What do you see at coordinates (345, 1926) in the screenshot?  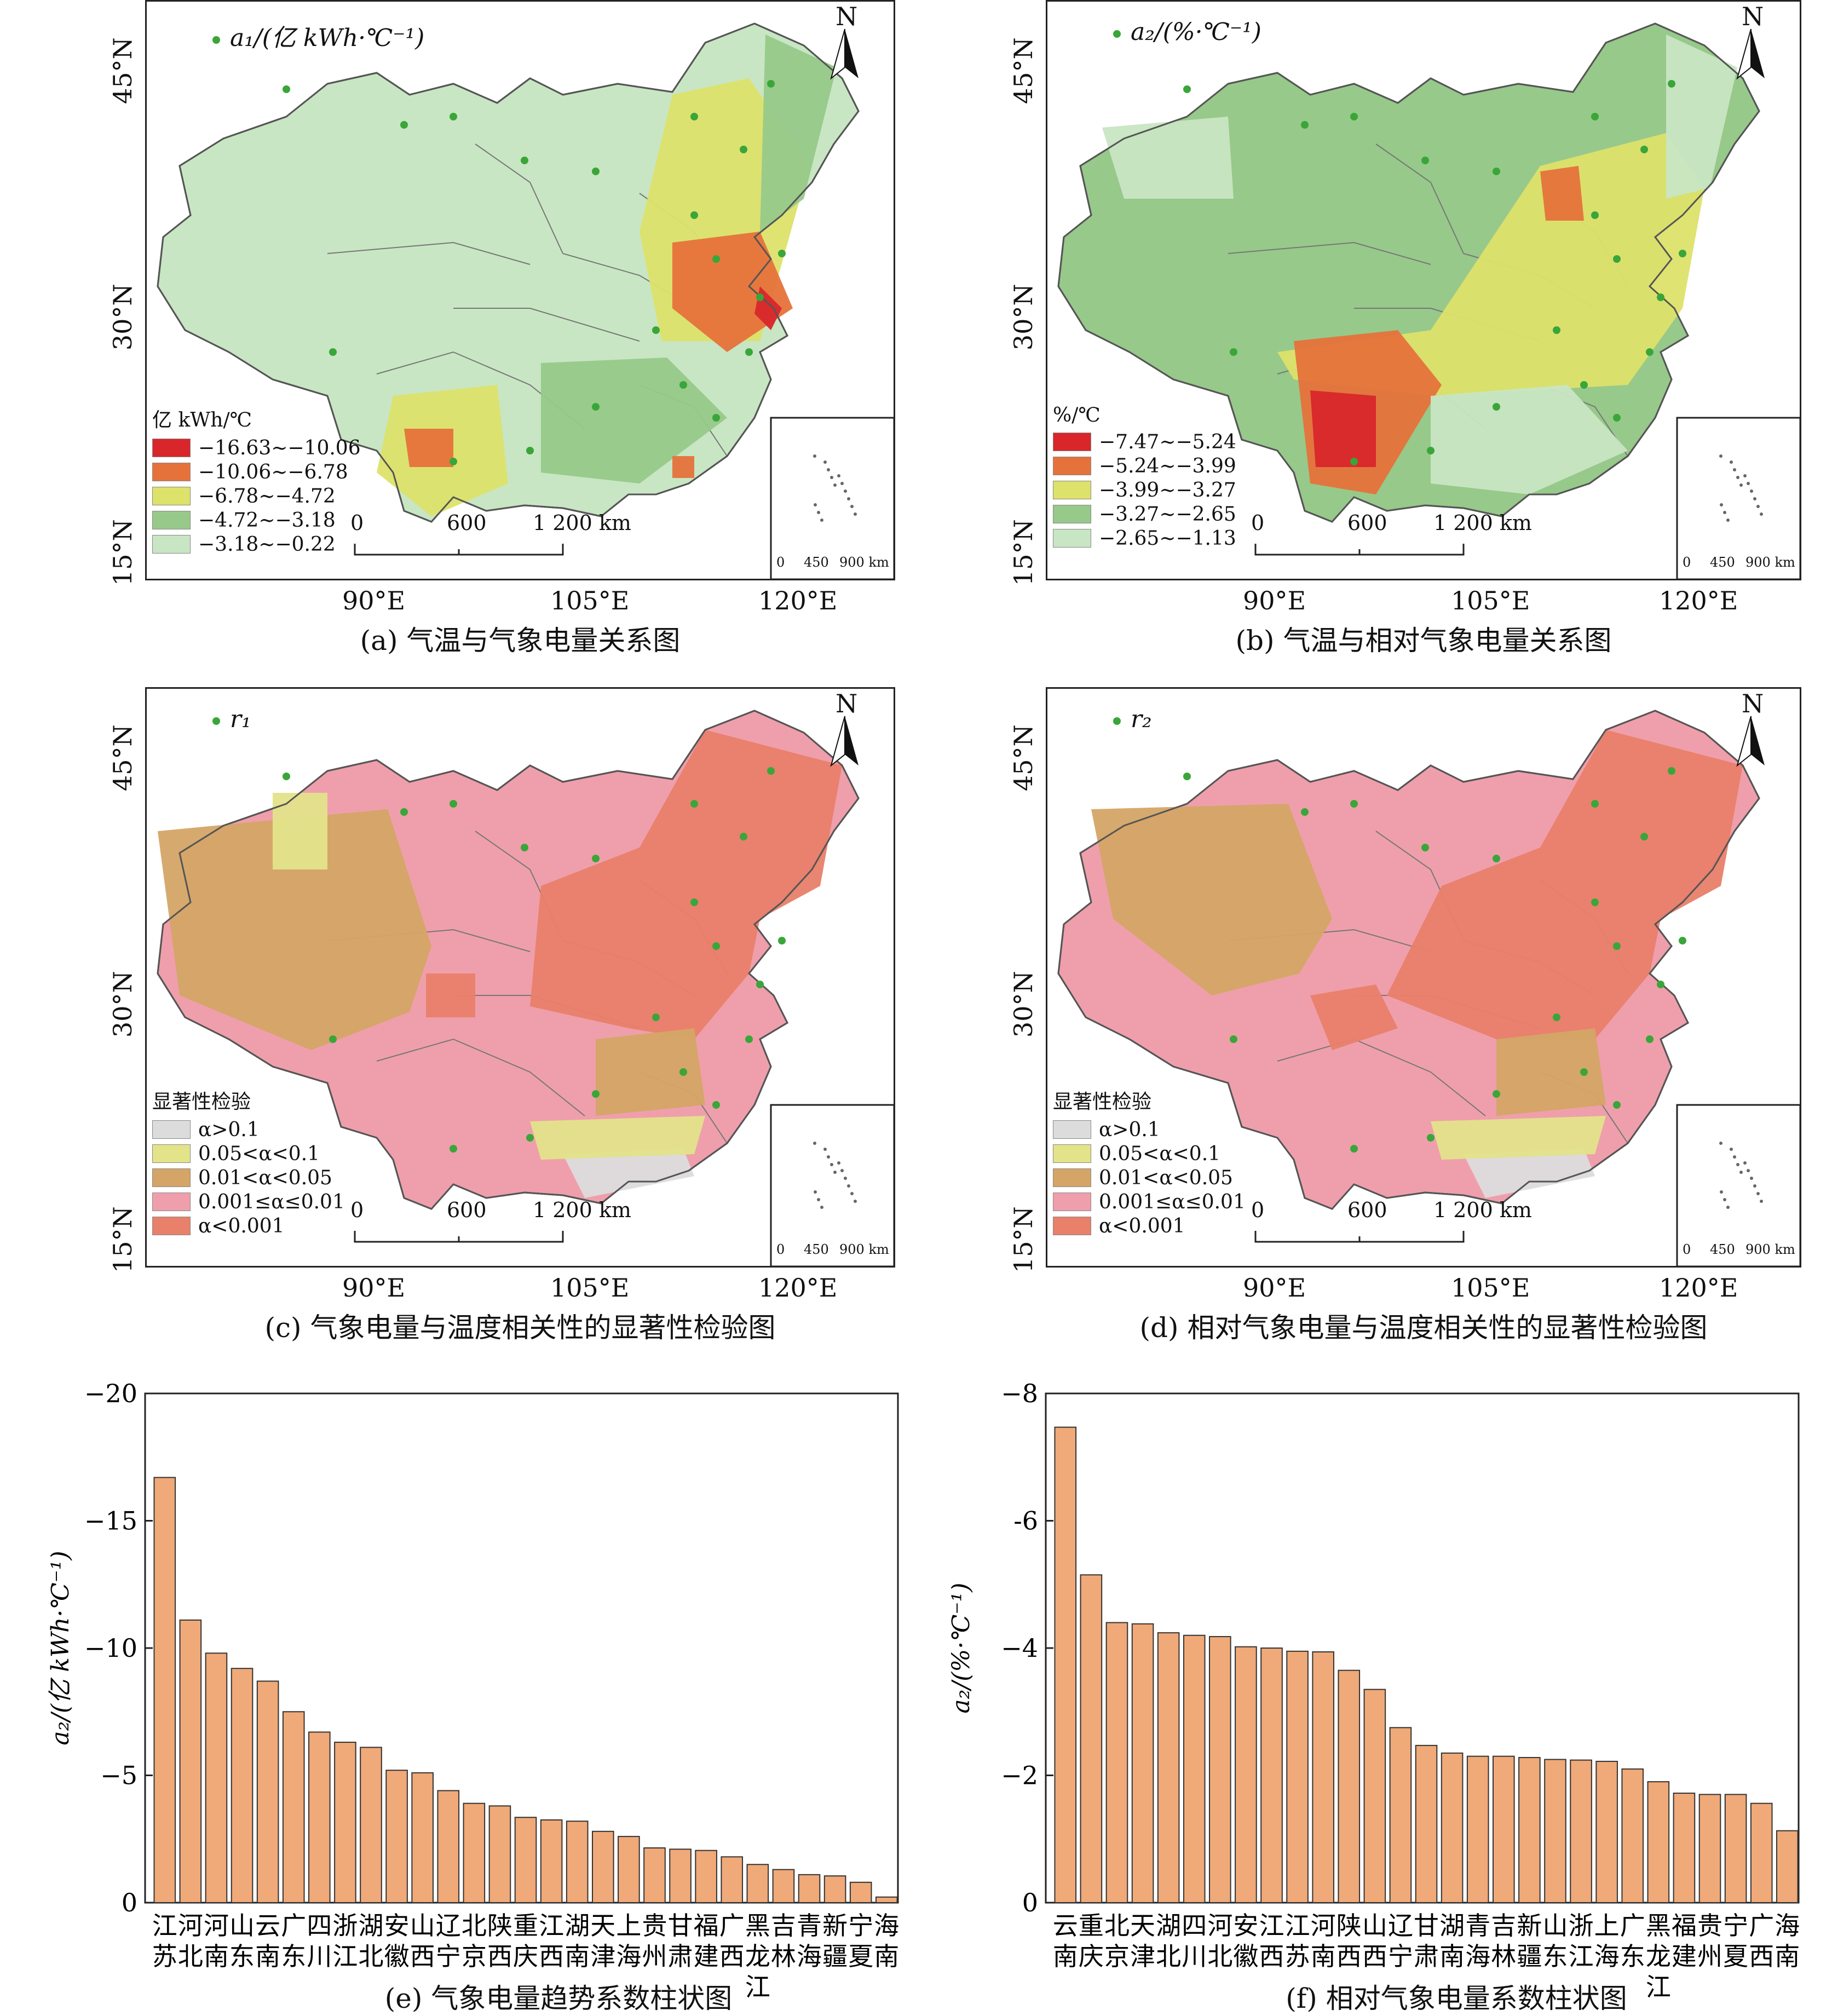 I see `x-category-label: 浙` at bounding box center [345, 1926].